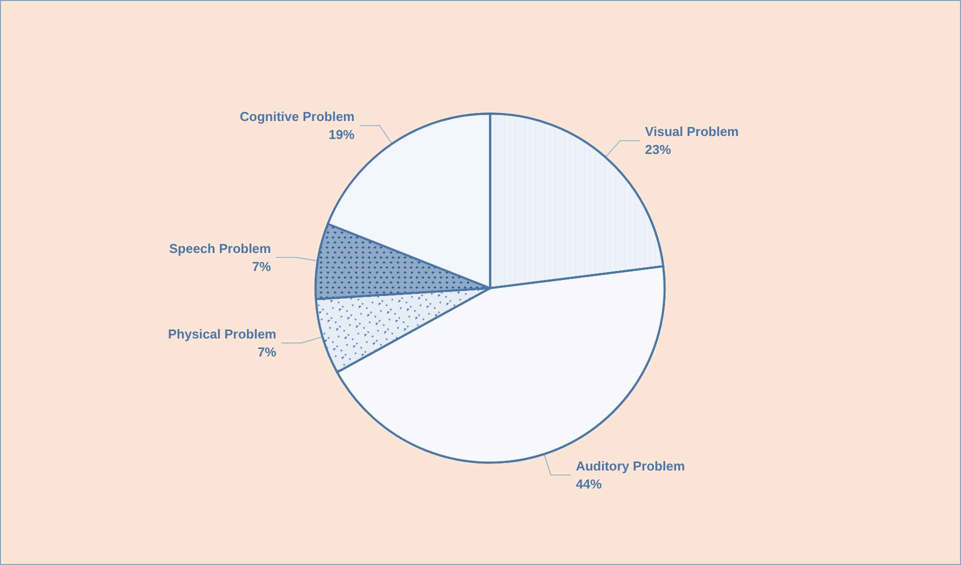 The width and height of the screenshot is (961, 565). Describe the element at coordinates (222, 334) in the screenshot. I see `slice-label: Physical Problem` at that location.